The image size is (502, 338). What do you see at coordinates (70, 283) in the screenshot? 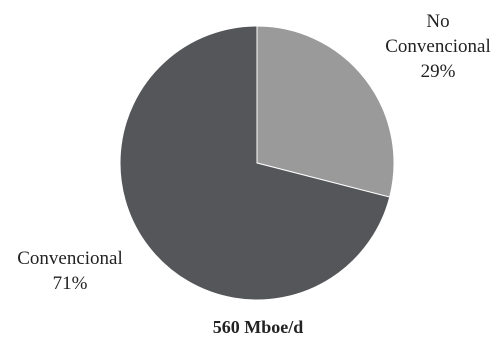
I see `label-convencional-value: 71%` at bounding box center [70, 283].